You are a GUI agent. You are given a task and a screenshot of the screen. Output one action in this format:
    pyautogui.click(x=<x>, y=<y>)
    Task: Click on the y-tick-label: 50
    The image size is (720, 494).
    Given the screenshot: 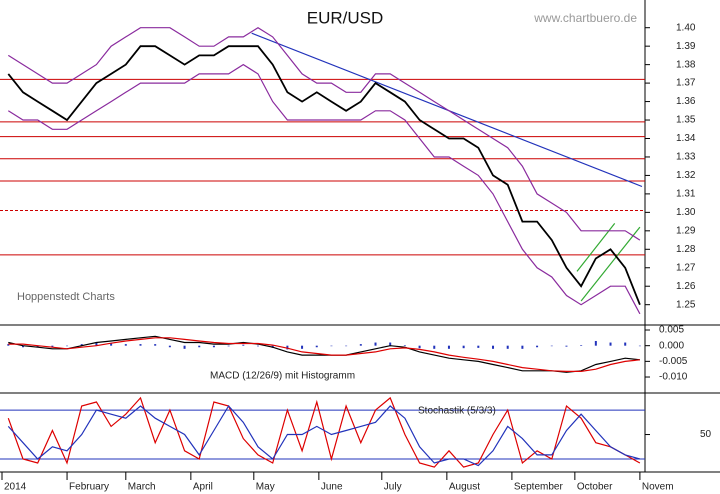 What is the action you would take?
    pyautogui.click(x=706, y=434)
    